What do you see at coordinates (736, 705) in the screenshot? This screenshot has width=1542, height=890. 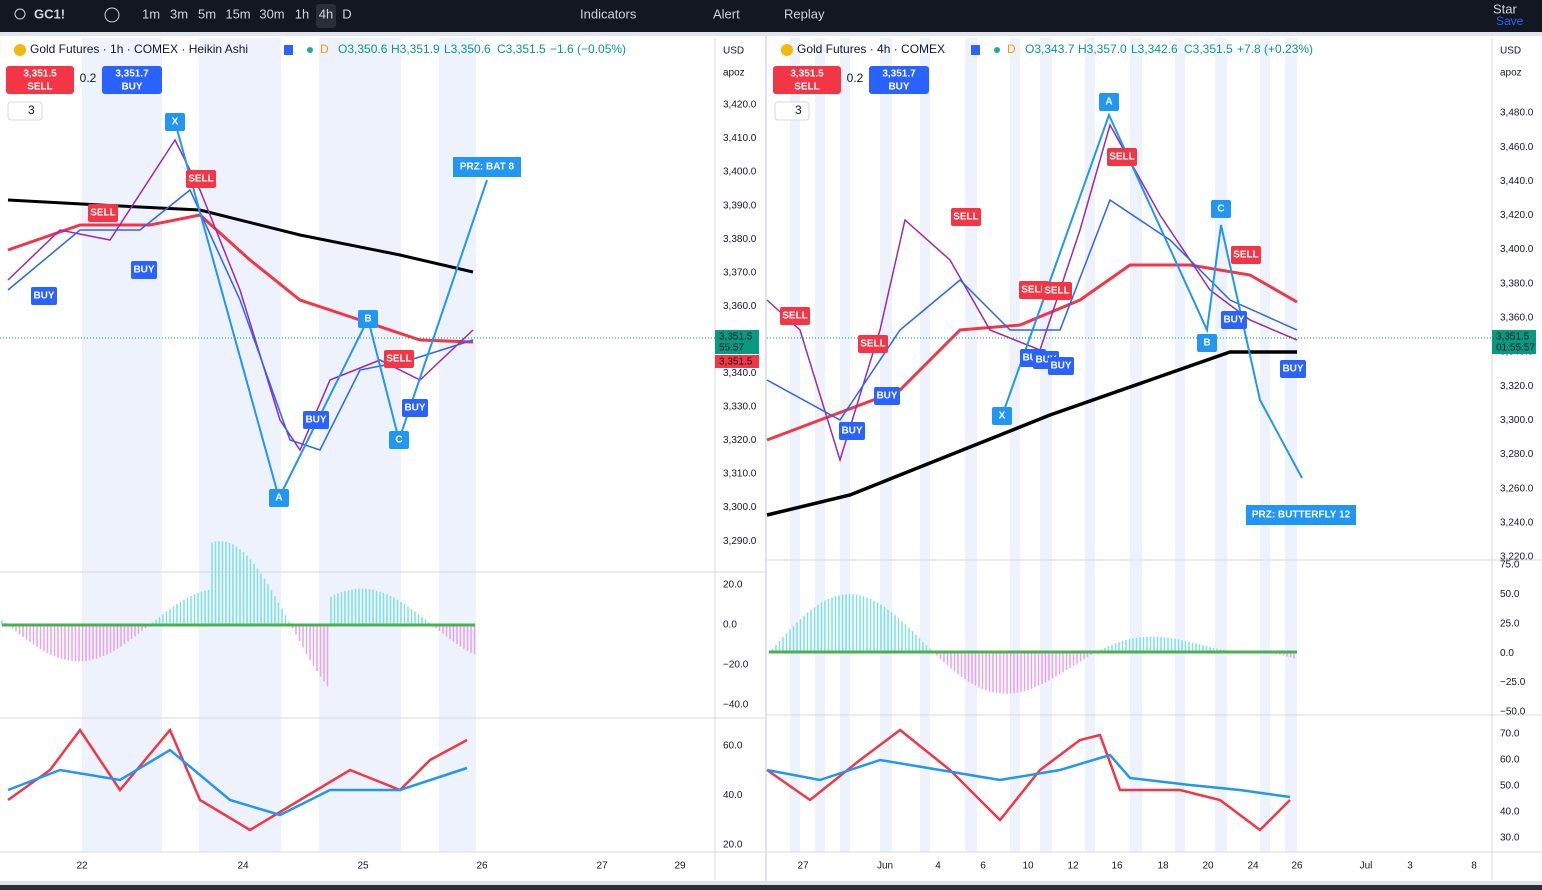 I see `osc-tick: −40.0` at bounding box center [736, 705].